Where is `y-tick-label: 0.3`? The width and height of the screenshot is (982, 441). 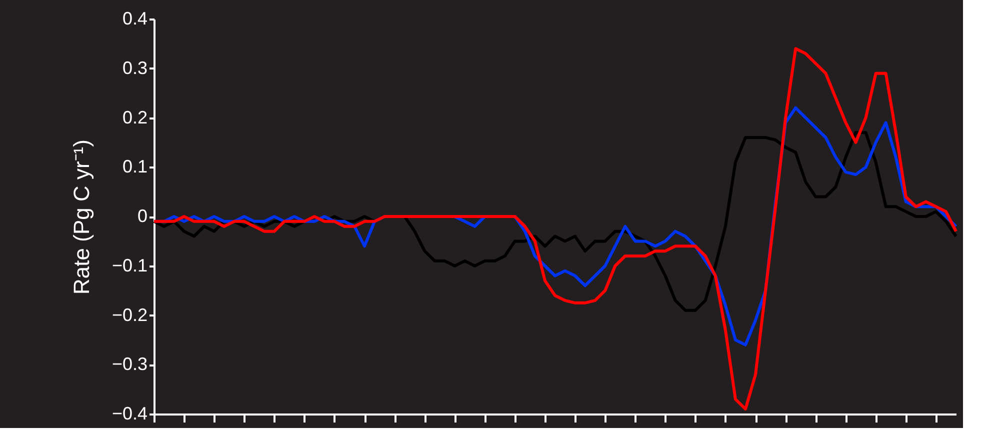
y-tick-label: 0.3 is located at coordinates (135, 68).